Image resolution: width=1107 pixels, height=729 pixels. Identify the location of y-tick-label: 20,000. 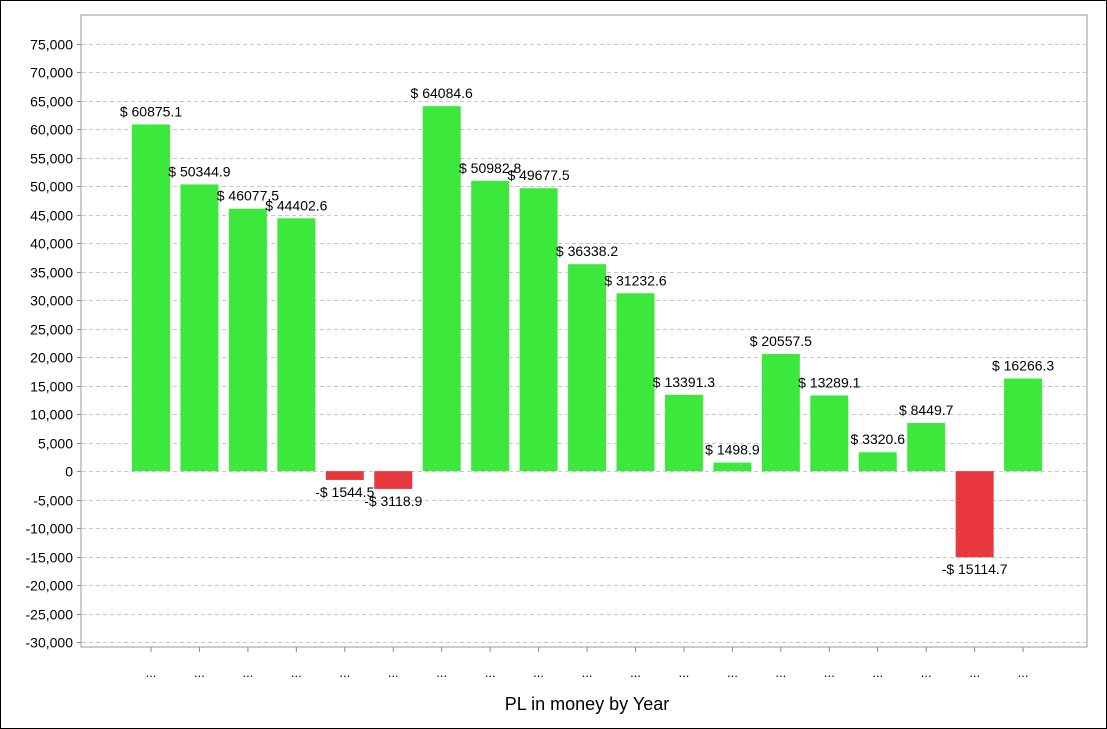
(51, 358).